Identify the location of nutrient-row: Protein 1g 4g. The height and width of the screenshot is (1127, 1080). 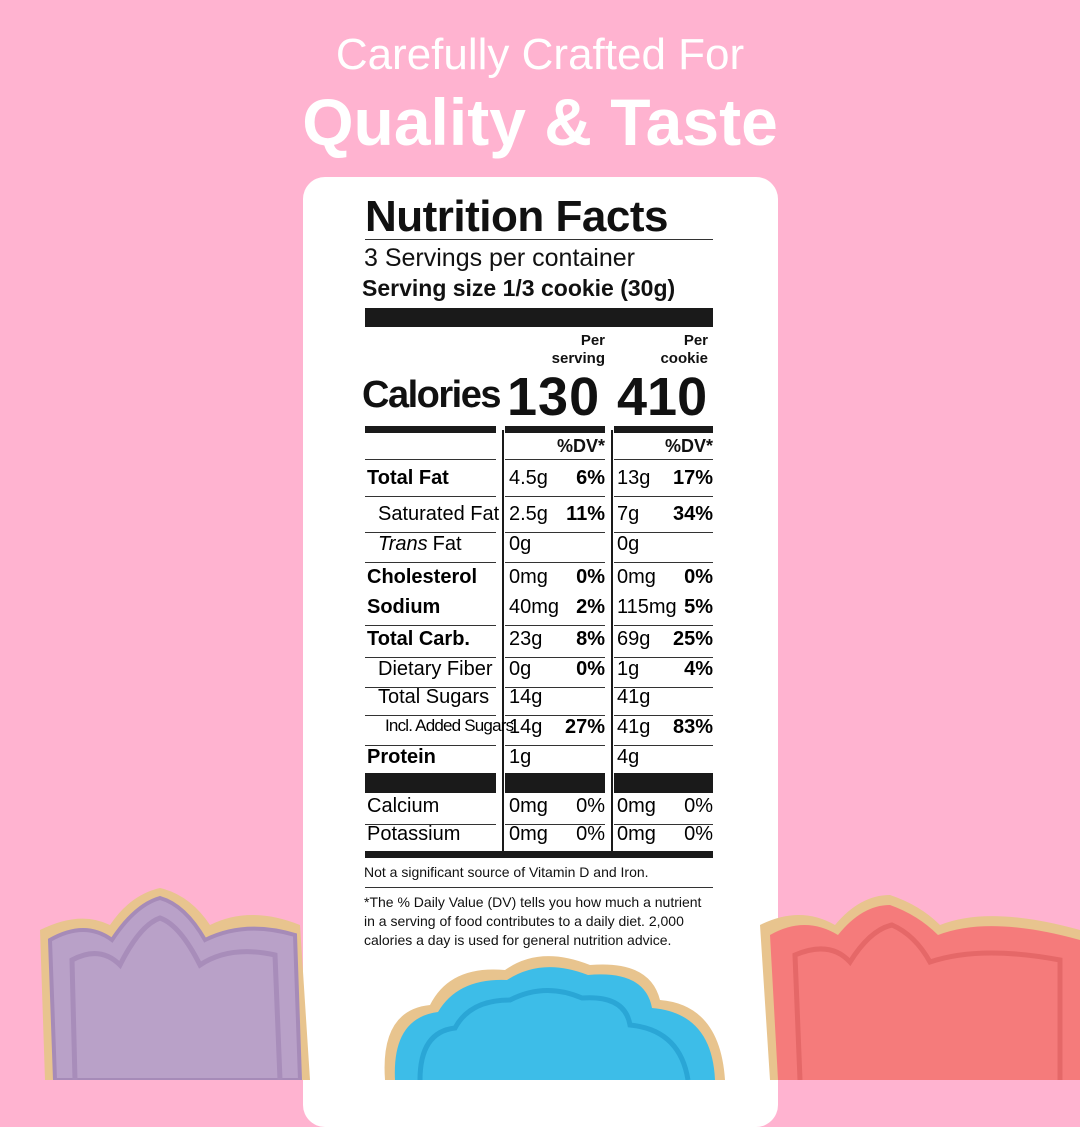
(540, 761).